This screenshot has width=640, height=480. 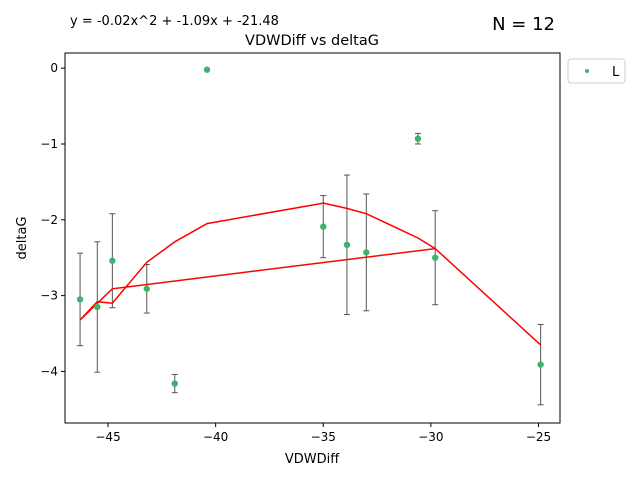 I want to click on chart-title: VDWDiff vs deltaG, so click(x=312, y=41).